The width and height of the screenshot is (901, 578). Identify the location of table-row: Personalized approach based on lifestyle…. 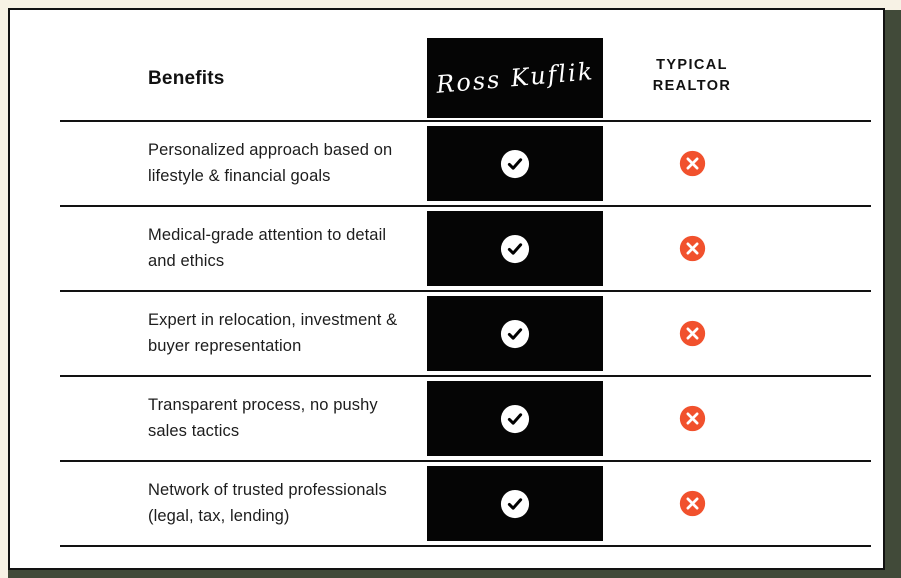
(465, 164).